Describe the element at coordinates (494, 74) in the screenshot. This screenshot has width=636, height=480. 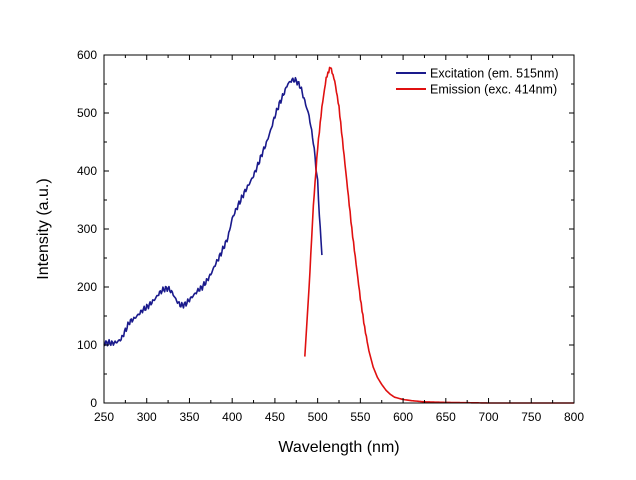
I see `legend-label-excitation: Excitation (em. 515nm)` at that location.